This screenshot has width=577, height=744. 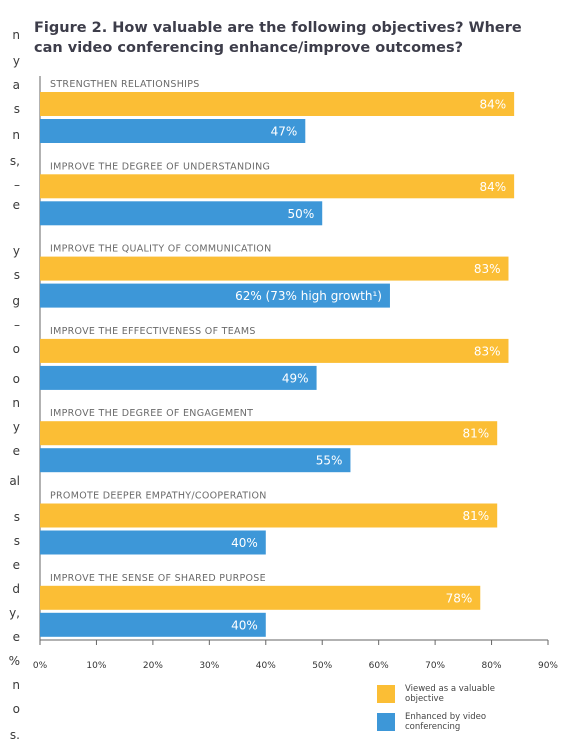 I want to click on legend-swatch-valuable, so click(x=386, y=694).